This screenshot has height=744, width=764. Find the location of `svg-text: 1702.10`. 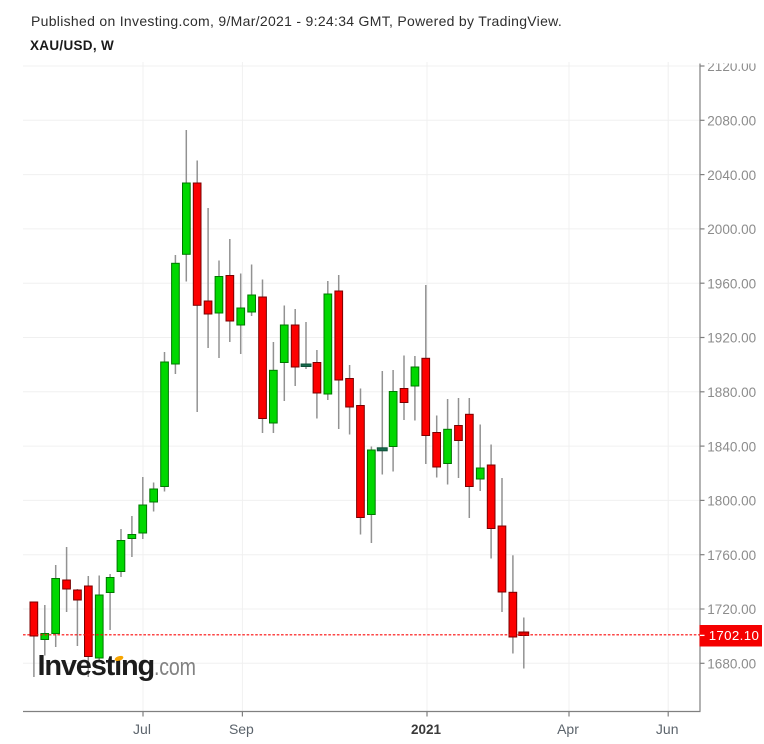

svg-text: 1702.10 is located at coordinates (734, 635).